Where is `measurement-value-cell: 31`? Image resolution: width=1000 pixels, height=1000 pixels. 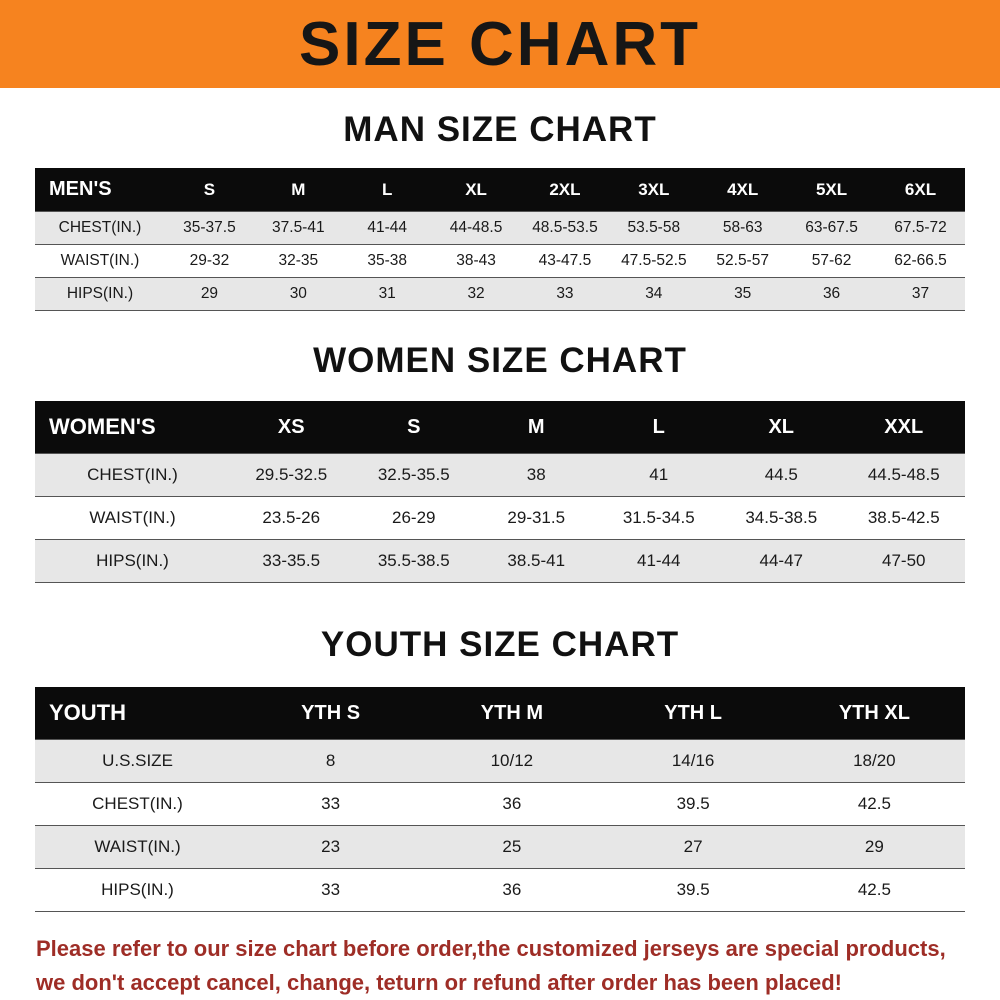
measurement-value-cell: 31 is located at coordinates (387, 294).